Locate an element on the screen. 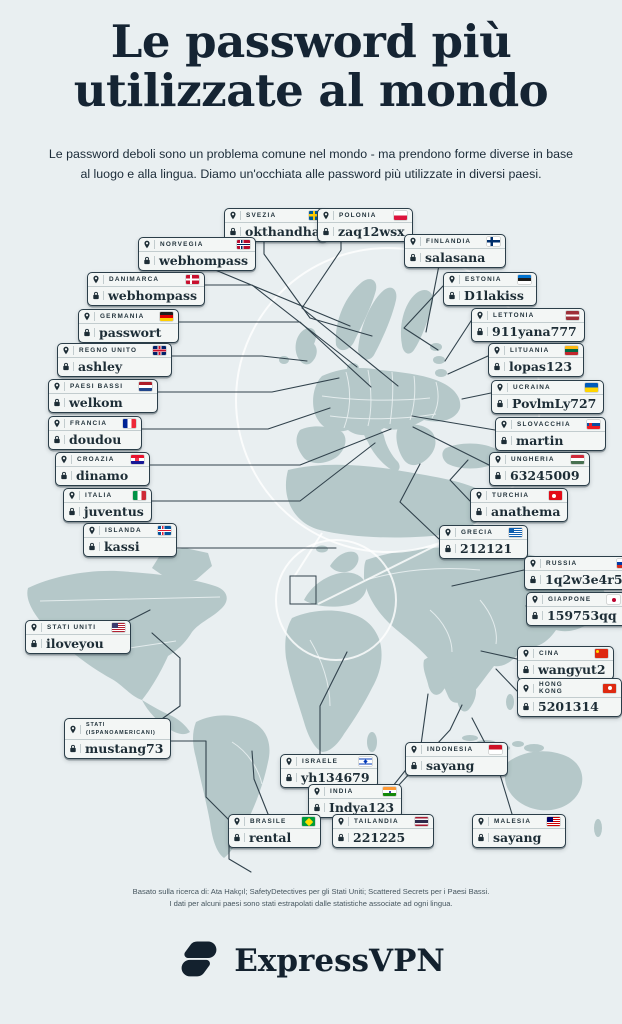 Image resolution: width=622 pixels, height=1024 pixels. de-flag-icon is located at coordinates (167, 316).